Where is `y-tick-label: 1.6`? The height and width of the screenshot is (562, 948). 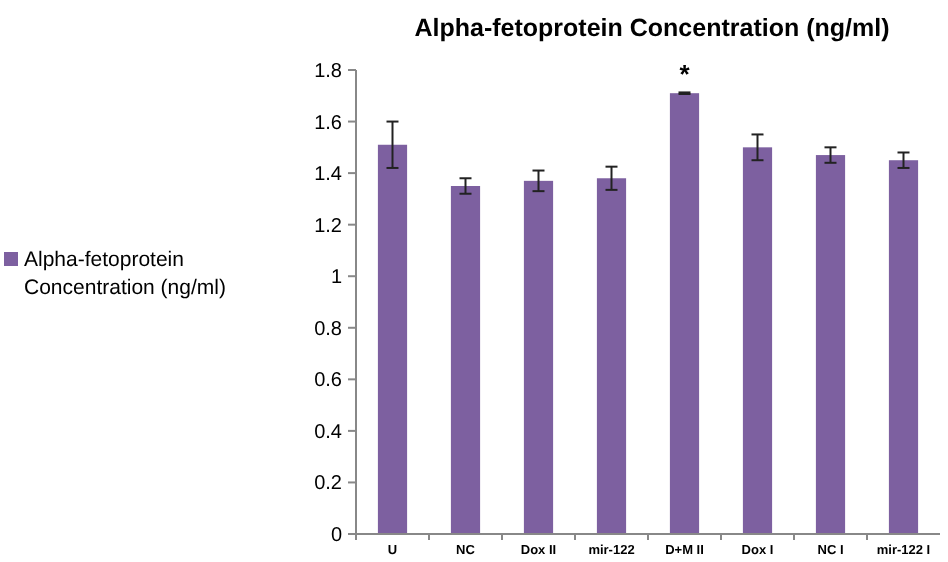
y-tick-label: 1.6 is located at coordinates (328, 123).